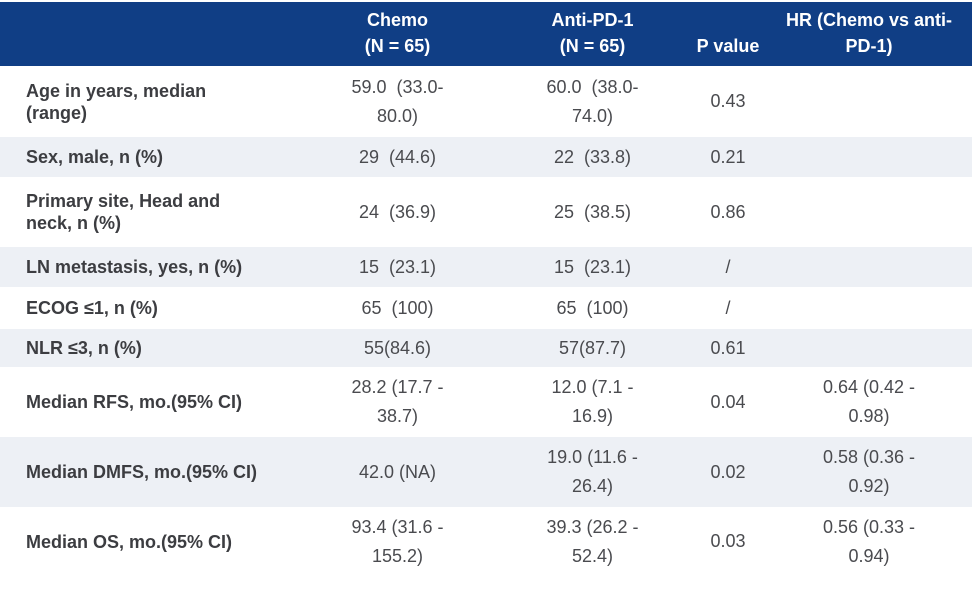 The height and width of the screenshot is (589, 972). Describe the element at coordinates (592, 33) in the screenshot. I see `header-cell-anti-pd1: Anti-PD-1 (N = 65)` at that location.